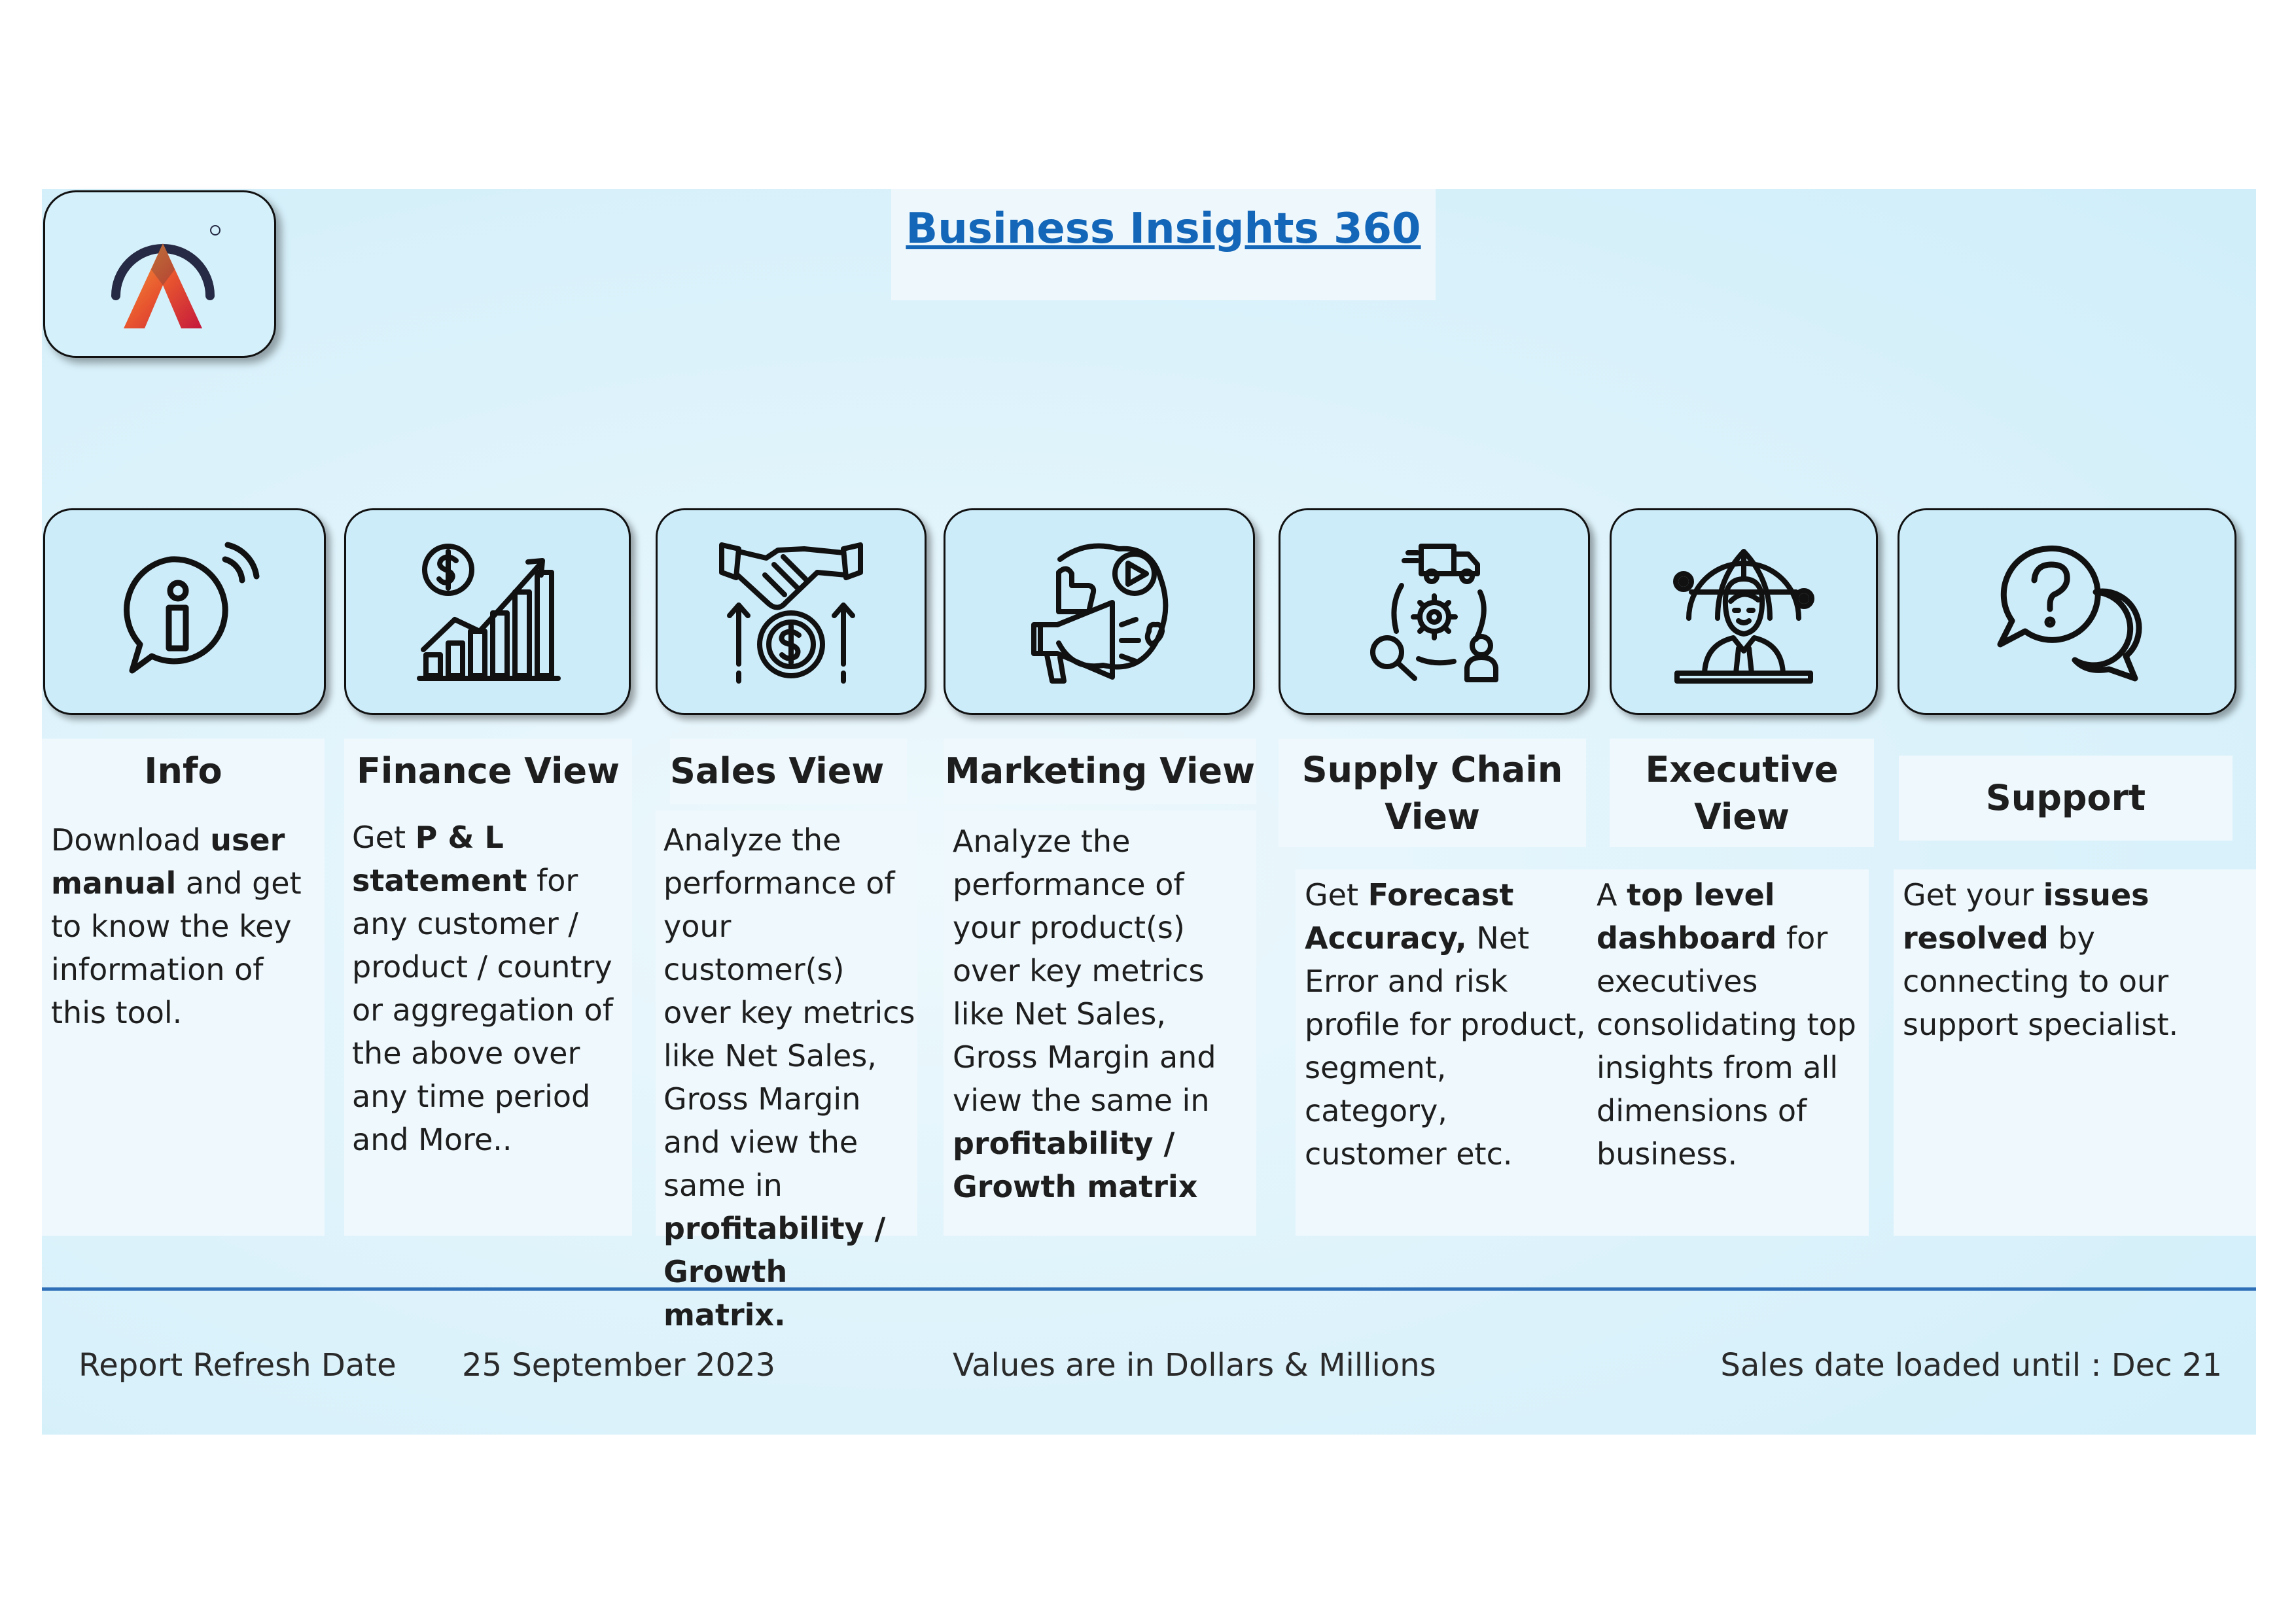 The image size is (2296, 1623). I want to click on sales-card, so click(791, 612).